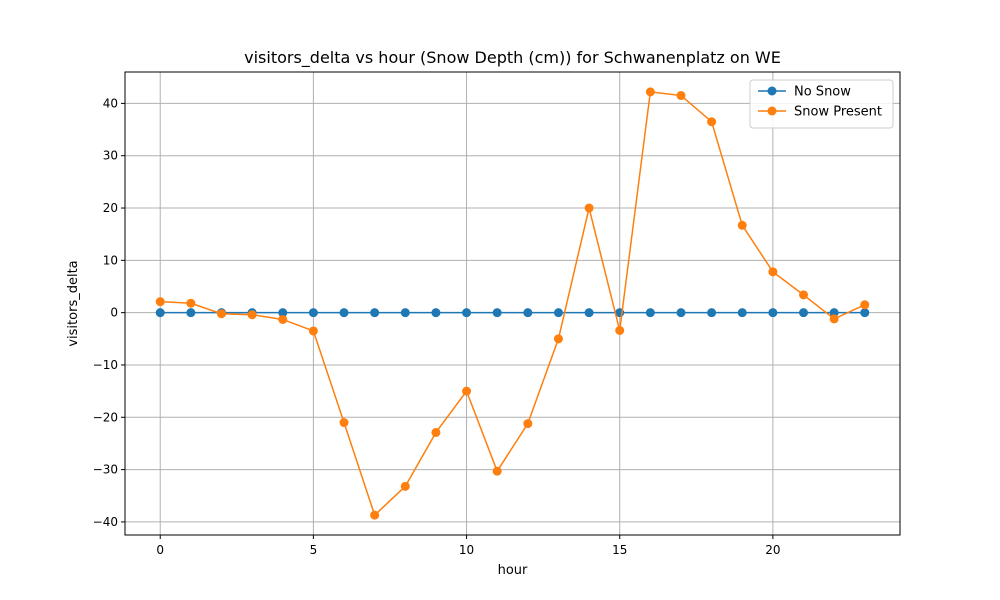  I want to click on x-tick-label: 20, so click(772, 550).